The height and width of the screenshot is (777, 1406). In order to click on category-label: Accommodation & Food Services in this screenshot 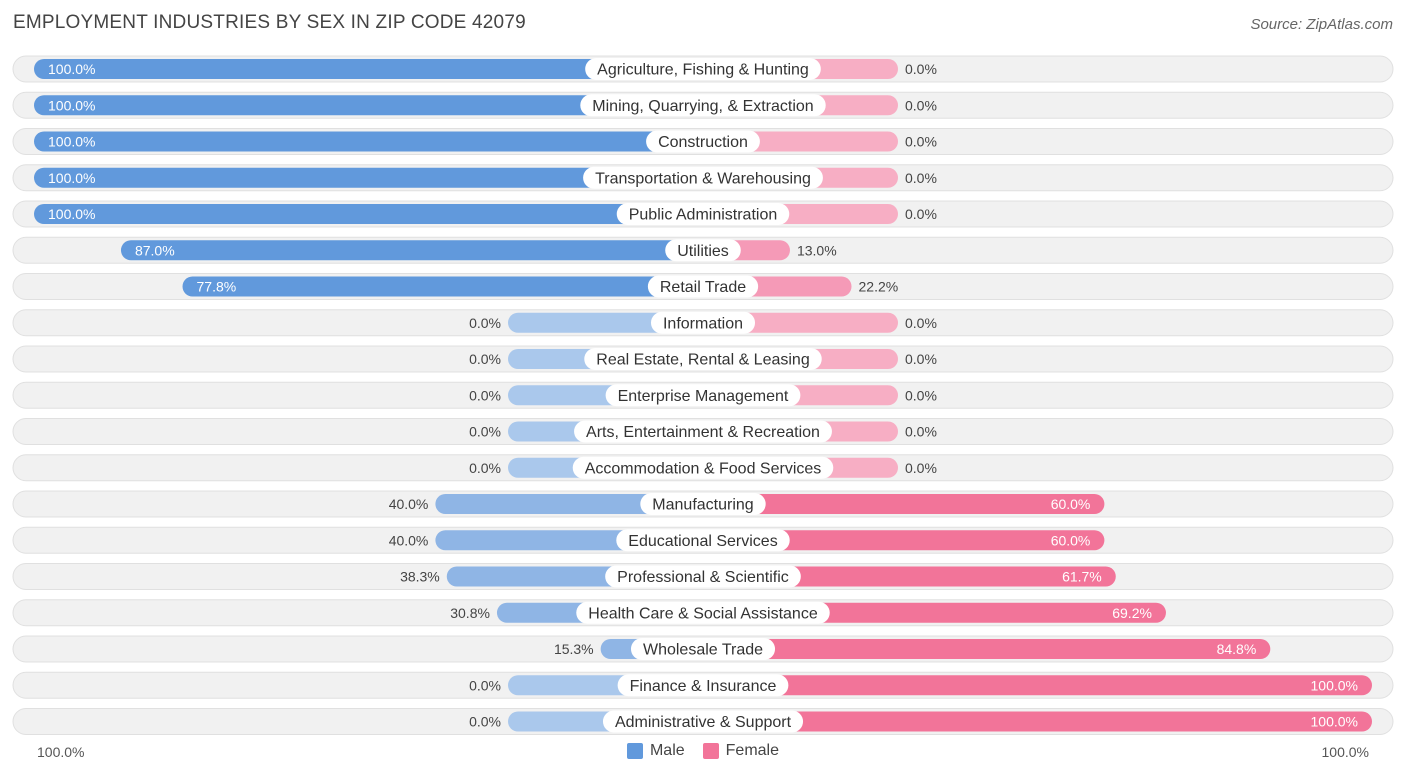, I will do `click(703, 468)`.